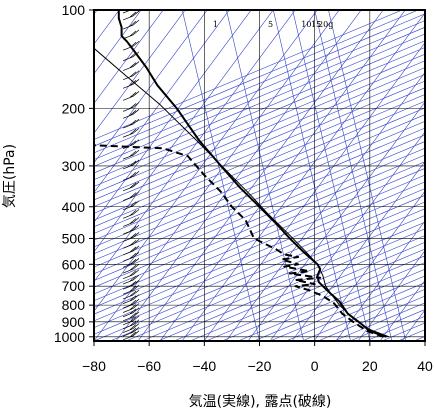 The height and width of the screenshot is (412, 435). What do you see at coordinates (370, 366) in the screenshot?
I see `x-tick-label: 20` at bounding box center [370, 366].